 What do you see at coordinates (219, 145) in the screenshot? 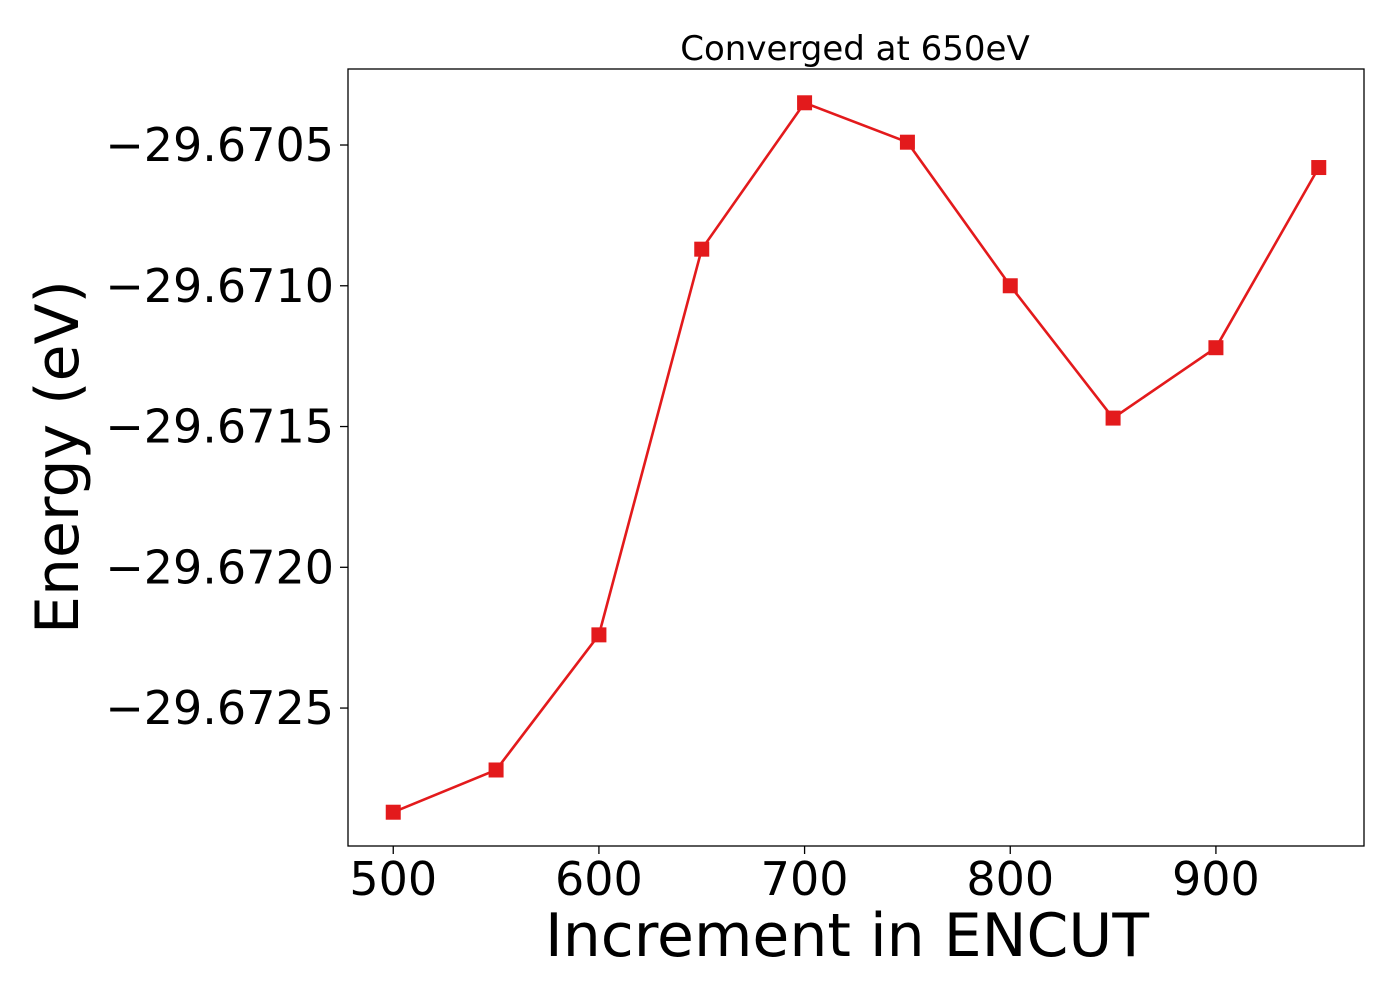
I see `y-tick-label: −29.6705` at bounding box center [219, 145].